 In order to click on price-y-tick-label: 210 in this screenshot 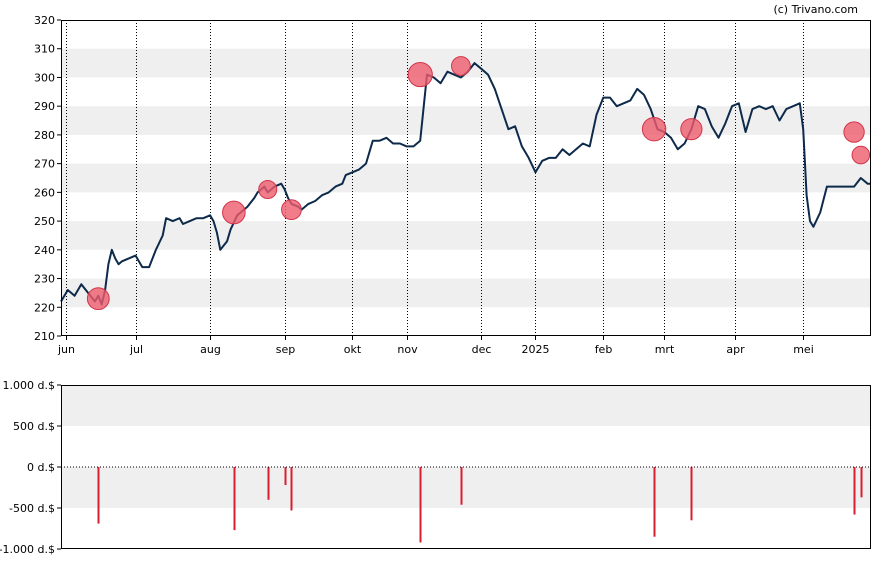, I will do `click(44, 336)`.